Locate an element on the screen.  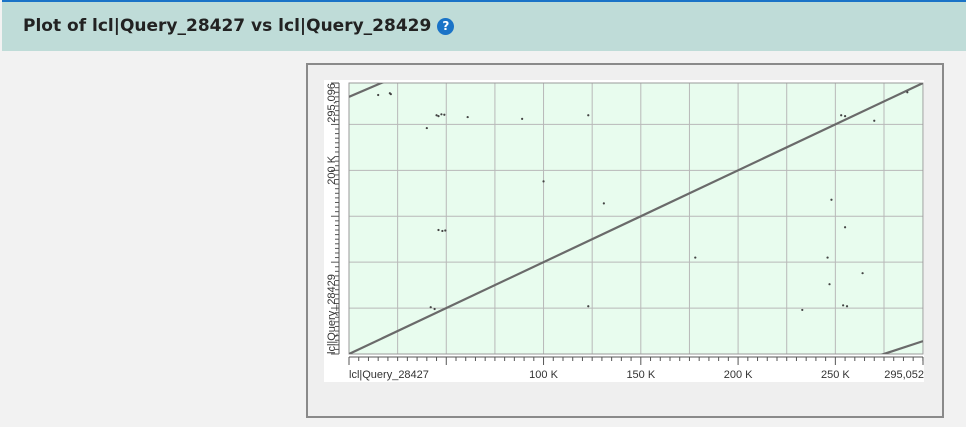
x-axis-title: lcl|Query_28427 is located at coordinates (389, 375).